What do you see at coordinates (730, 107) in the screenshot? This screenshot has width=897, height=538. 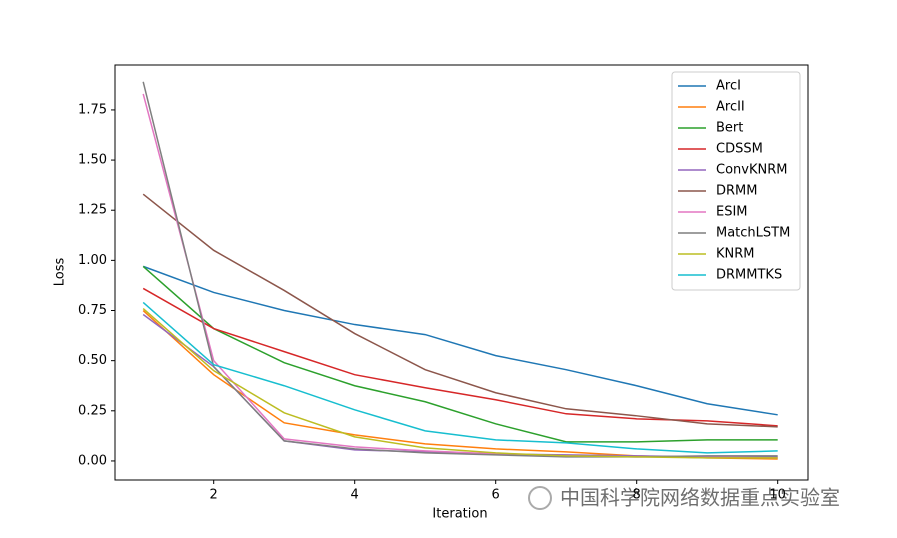 I see `legend-label: ArcII` at bounding box center [730, 107].